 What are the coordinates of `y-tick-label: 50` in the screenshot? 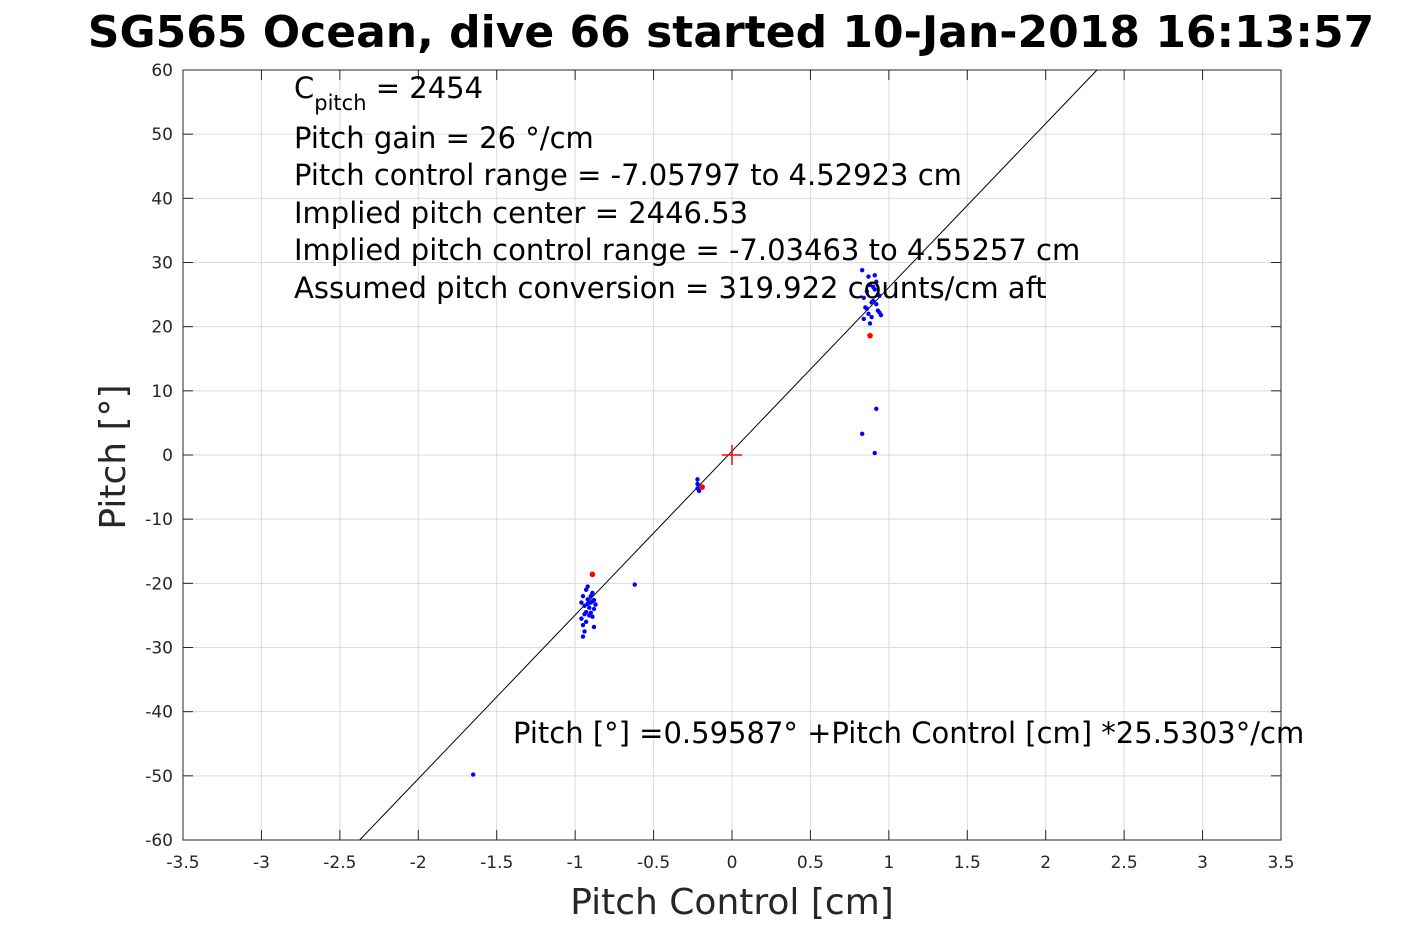 It's located at (162, 135).